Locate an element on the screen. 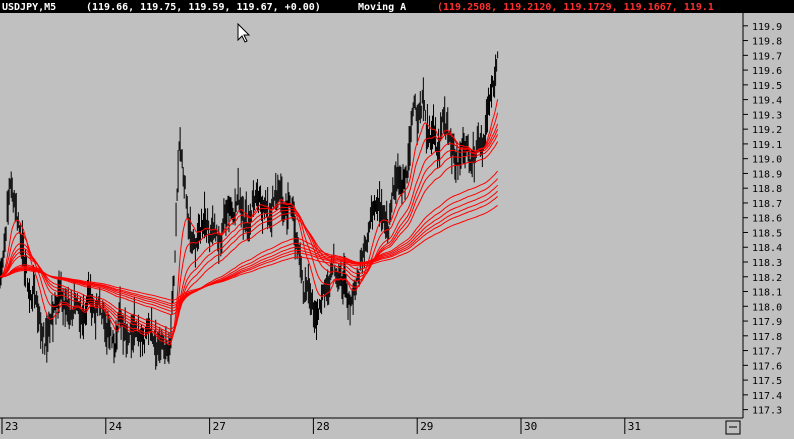  y-tick-label: 118.9 is located at coordinates (767, 174).